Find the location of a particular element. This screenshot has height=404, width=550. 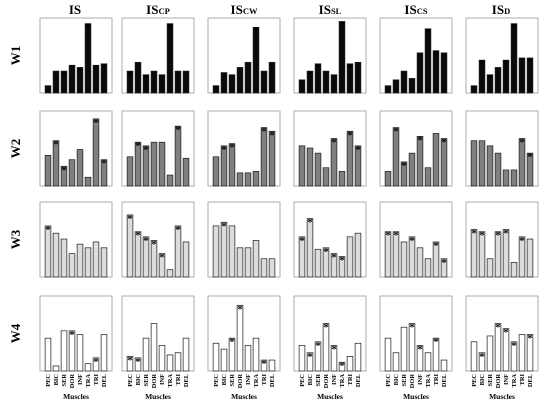

column-title-main: IS is located at coordinates (152, 9).